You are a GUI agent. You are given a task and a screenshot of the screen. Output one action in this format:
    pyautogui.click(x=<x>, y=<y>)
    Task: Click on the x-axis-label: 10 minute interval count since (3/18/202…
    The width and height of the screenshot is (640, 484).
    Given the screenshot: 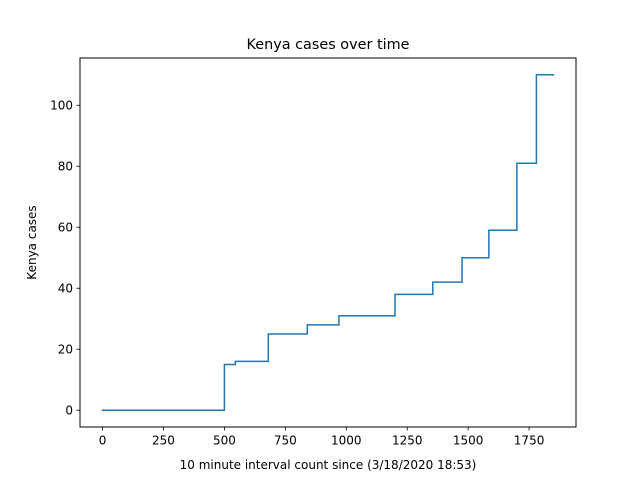 What is the action you would take?
    pyautogui.click(x=328, y=465)
    